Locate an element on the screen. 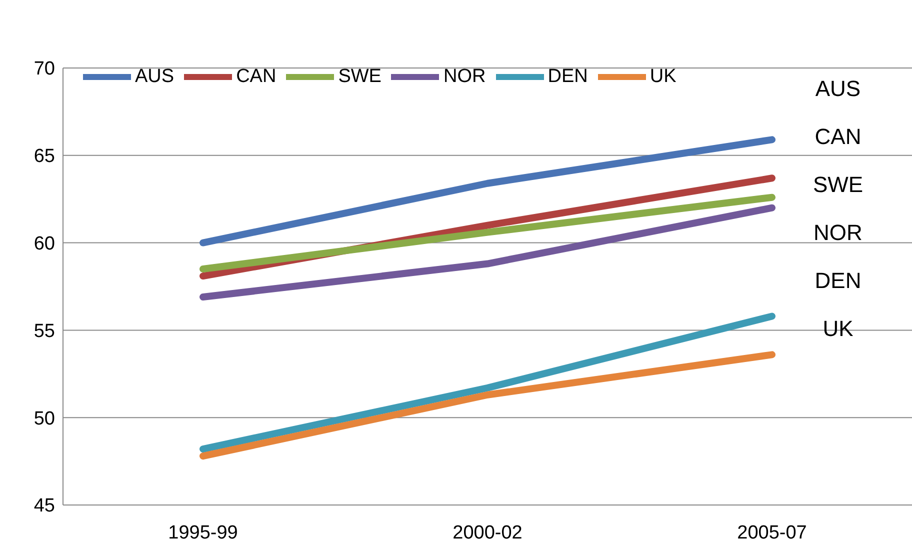 The height and width of the screenshot is (545, 912). legend-label: CAN is located at coordinates (256, 77).